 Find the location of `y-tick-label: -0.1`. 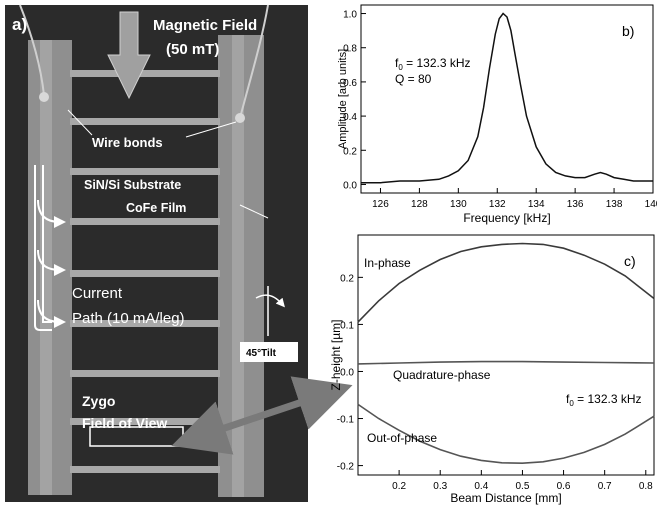

y-tick-label: -0.1 is located at coordinates (346, 420).